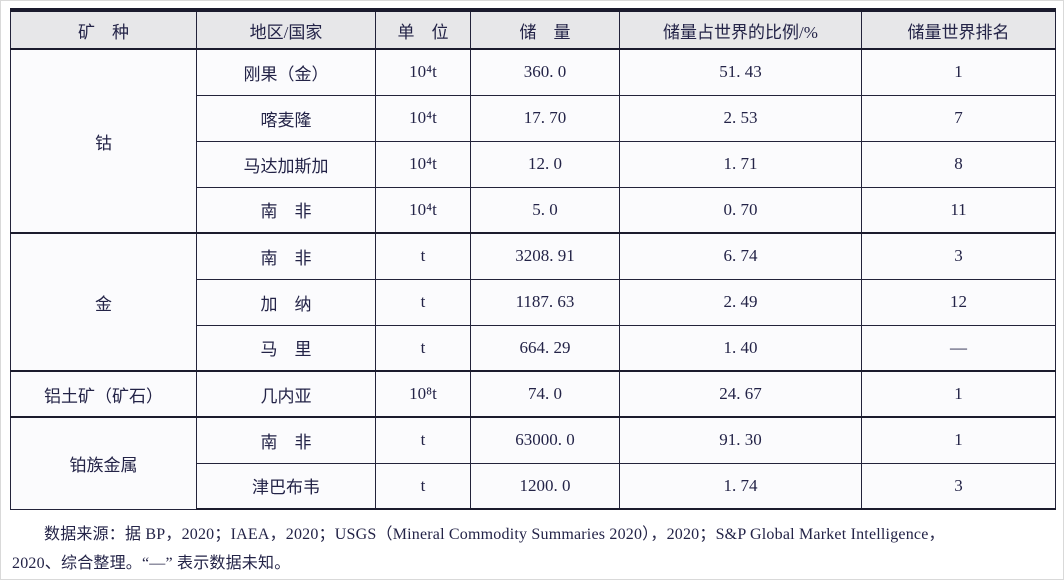 The width and height of the screenshot is (1064, 580). I want to click on cell-region: 加 纳, so click(286, 302).